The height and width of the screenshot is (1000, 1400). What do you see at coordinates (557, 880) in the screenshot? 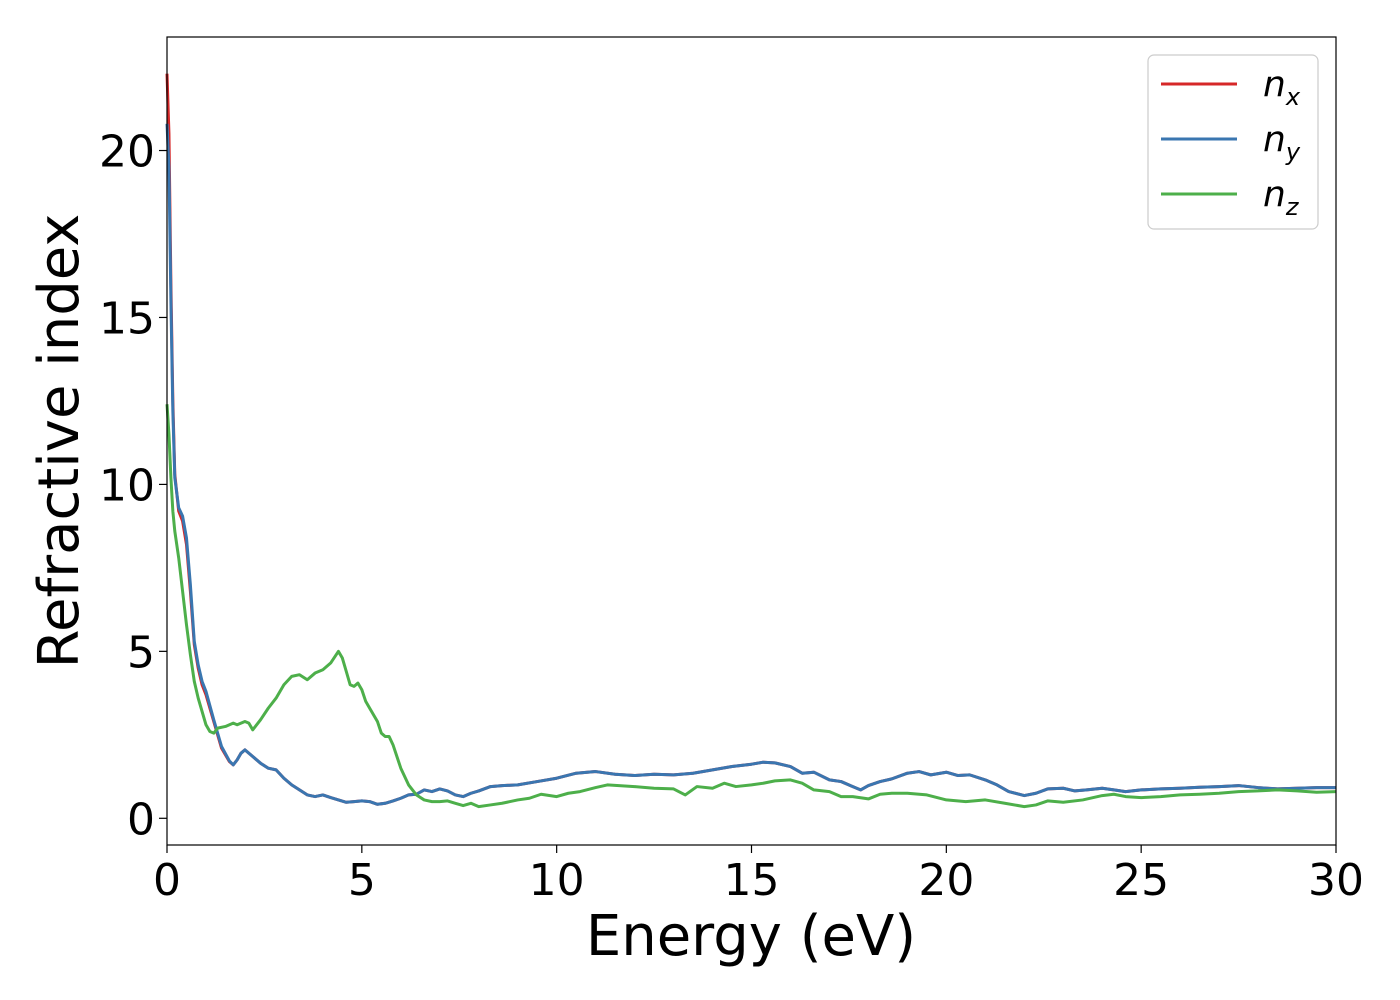
I see `x-tick-label: 10` at bounding box center [557, 880].